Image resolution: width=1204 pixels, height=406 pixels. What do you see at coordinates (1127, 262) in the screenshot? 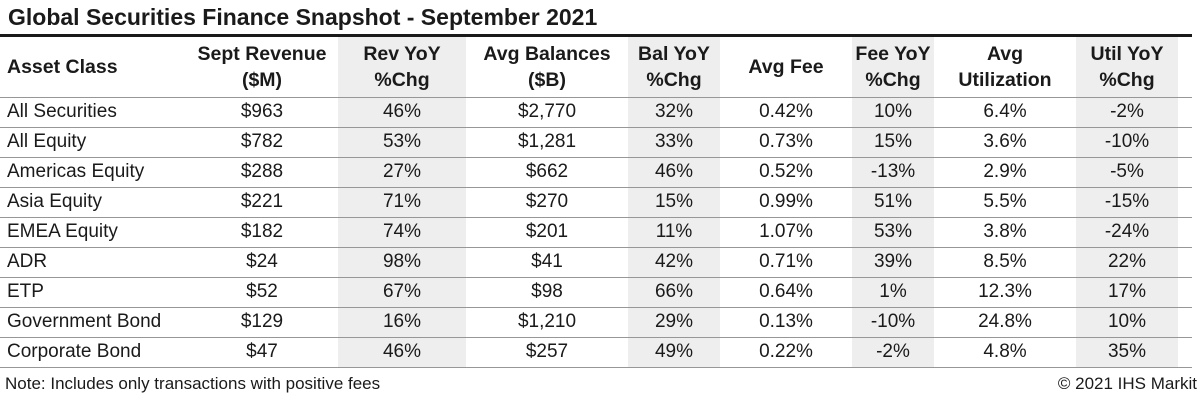
I see `value-cell-util-yoy-chg: 22%` at bounding box center [1127, 262].